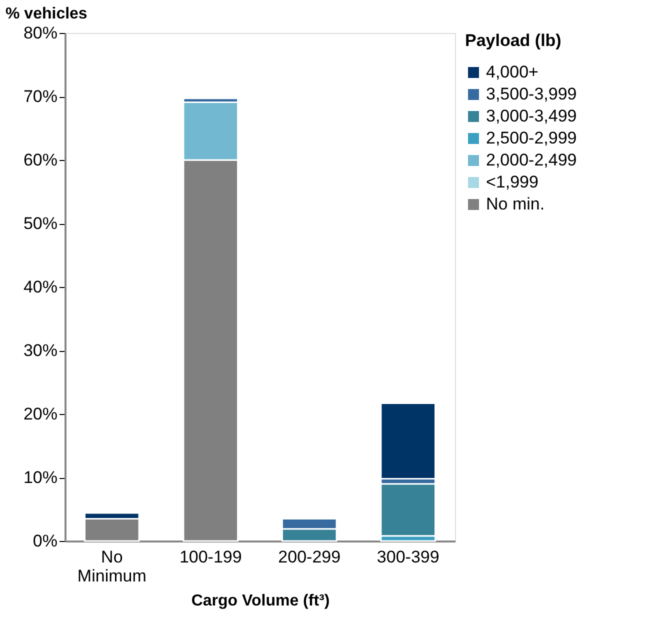 The width and height of the screenshot is (652, 644). Describe the element at coordinates (260, 601) in the screenshot. I see `x-axis-title: Cargo Volume (ft³)` at that location.